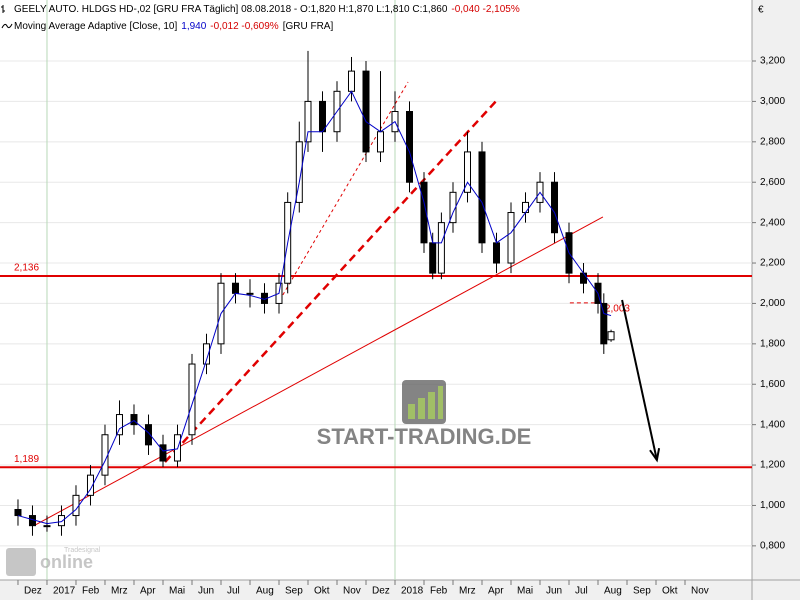 This screenshot has height=600, width=800. I want to click on y-tick-label: 1,200, so click(772, 465).